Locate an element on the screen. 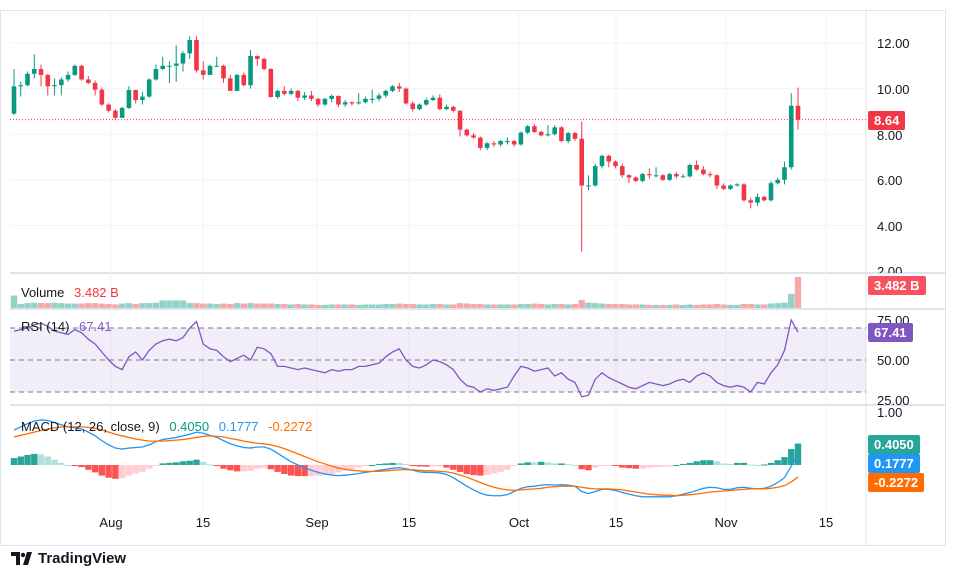 The height and width of the screenshot is (579, 957). rsi-legend-title: RSI (14) is located at coordinates (45, 326).